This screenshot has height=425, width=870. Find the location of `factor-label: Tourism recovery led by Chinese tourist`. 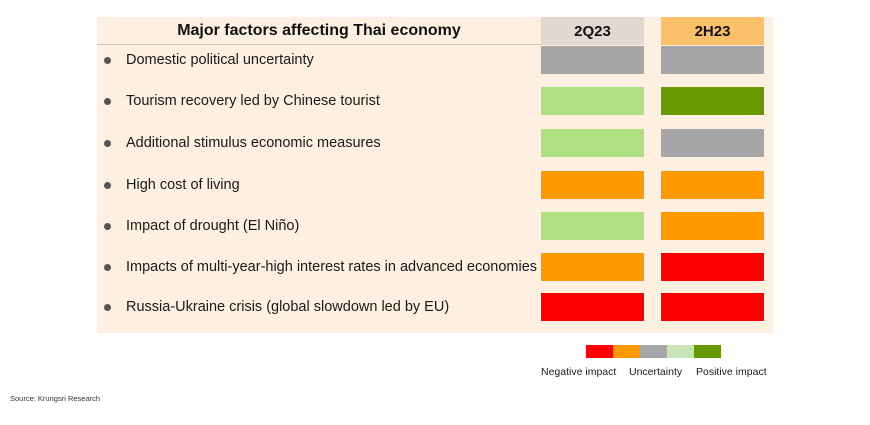

factor-label: Tourism recovery led by Chinese tourist is located at coordinates (242, 101).